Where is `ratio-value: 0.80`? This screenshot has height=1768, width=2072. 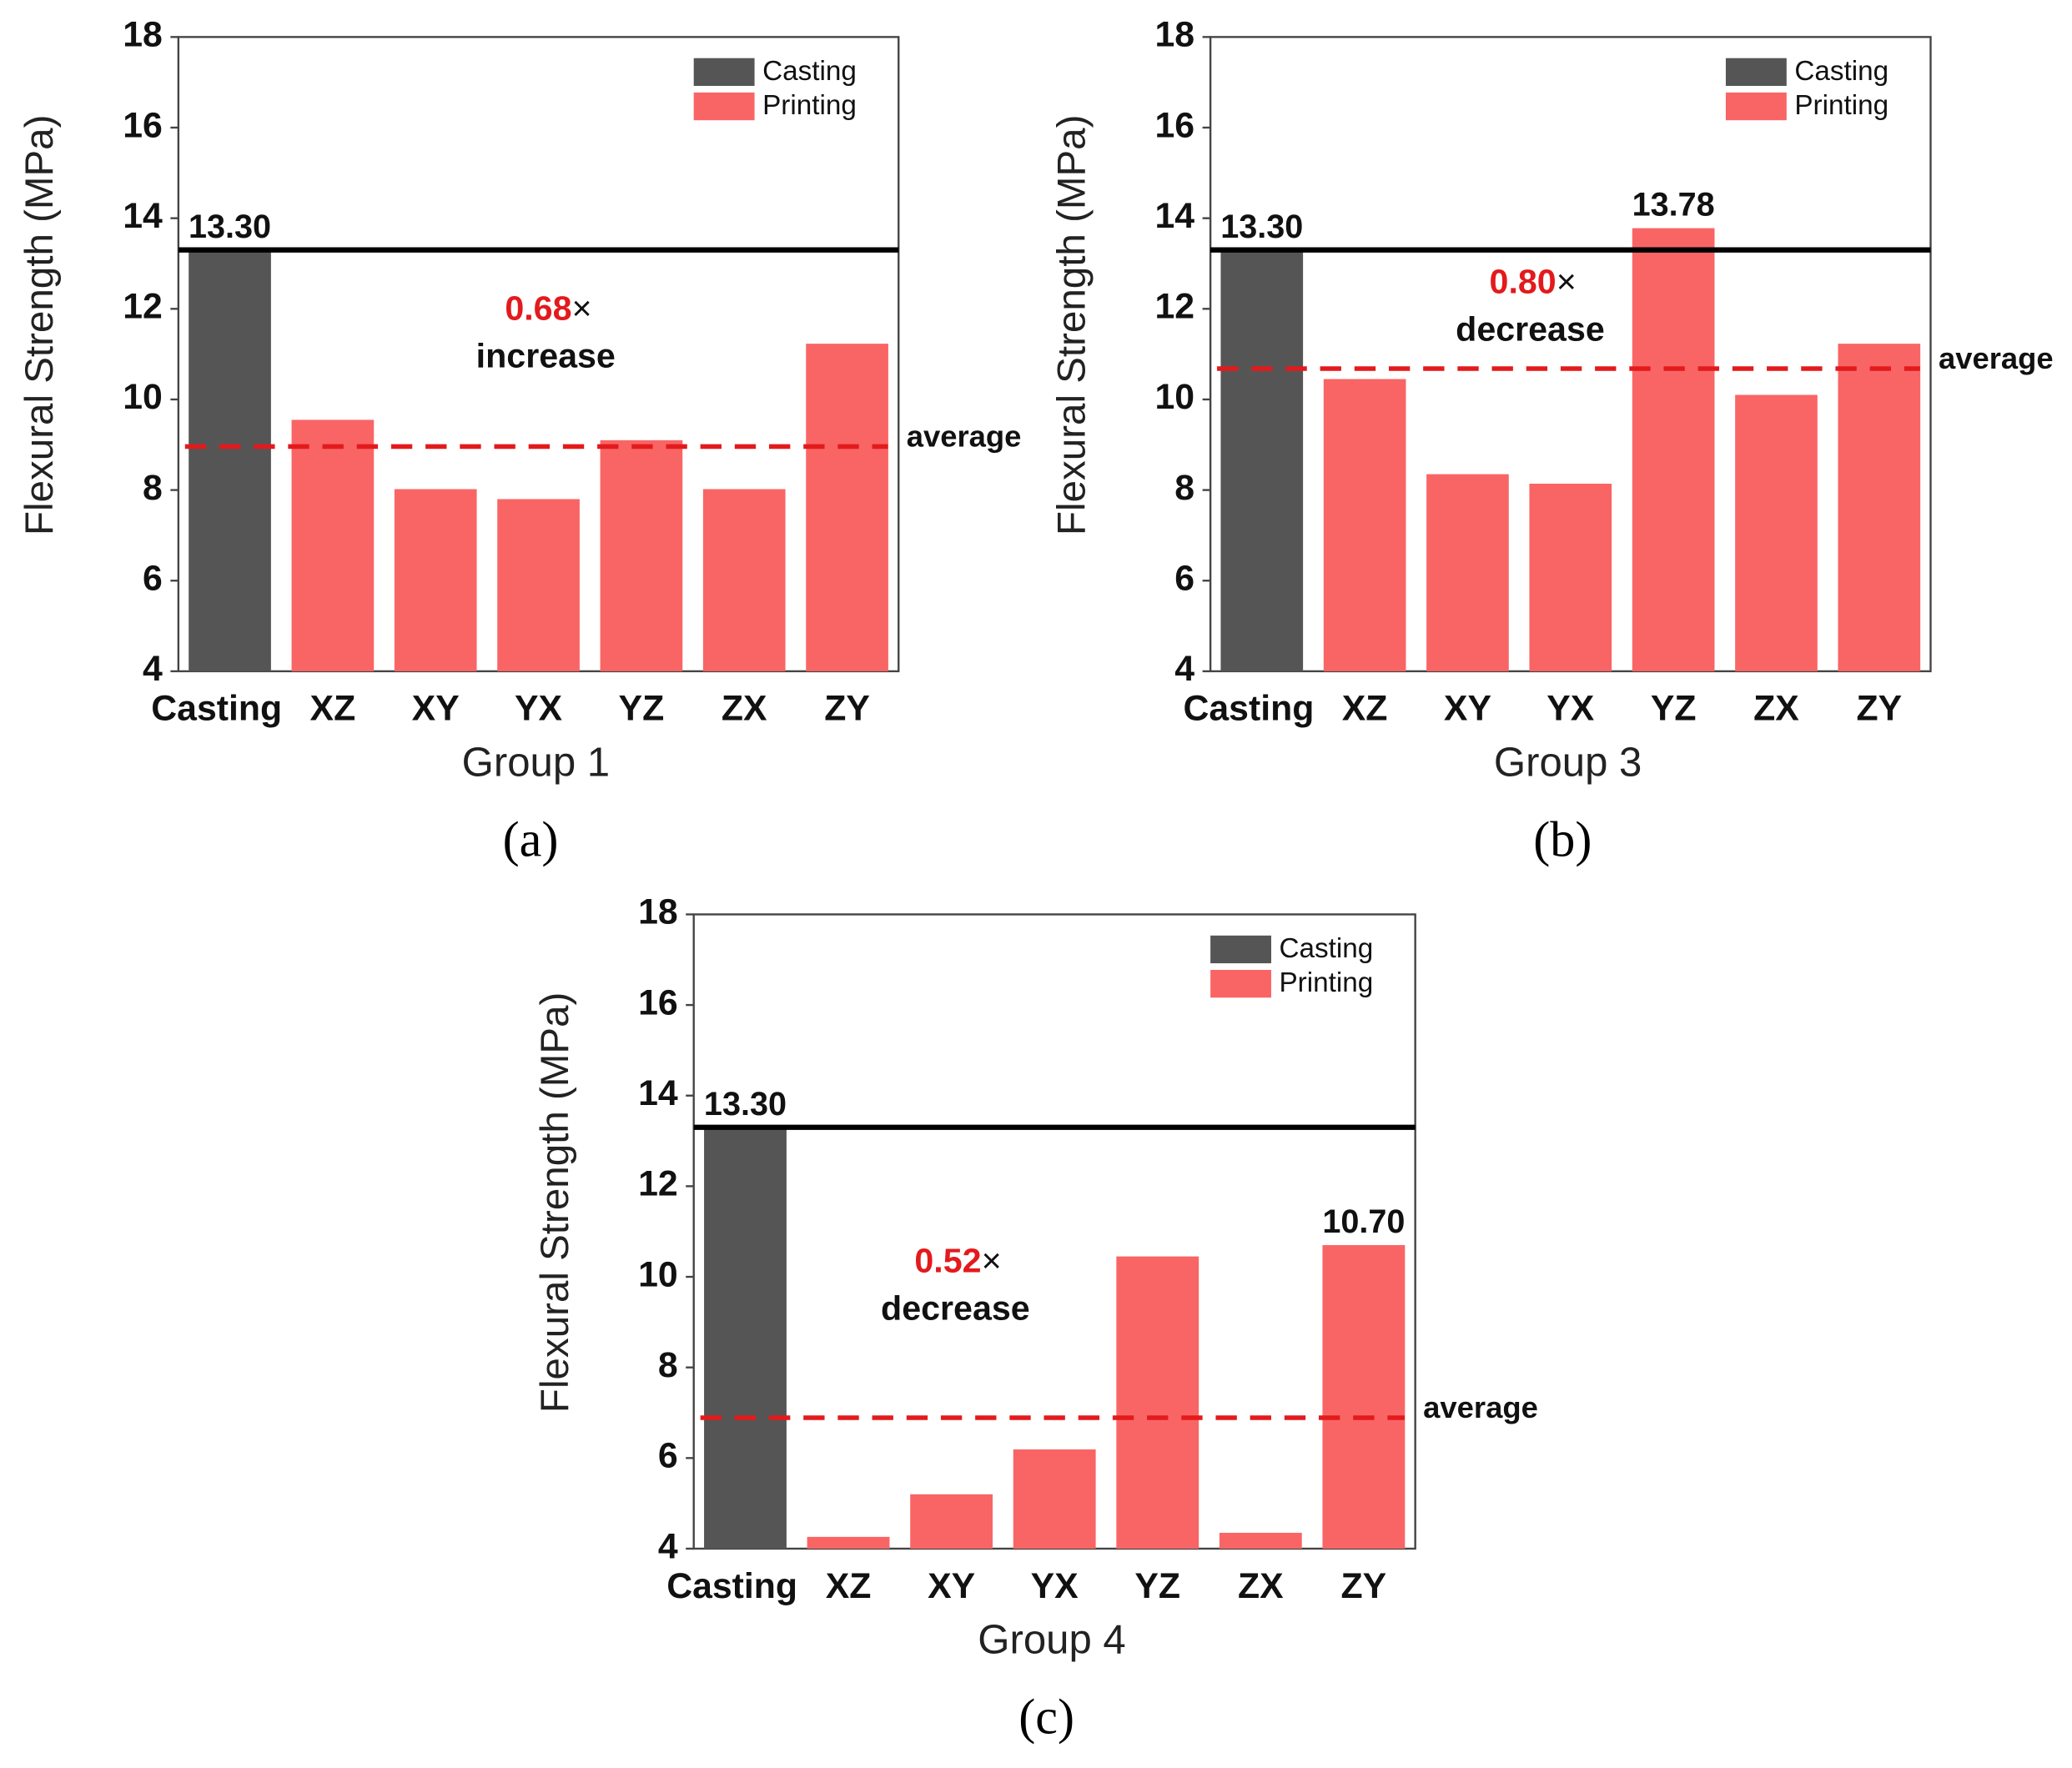
ratio-value: 0.80 is located at coordinates (1523, 282).